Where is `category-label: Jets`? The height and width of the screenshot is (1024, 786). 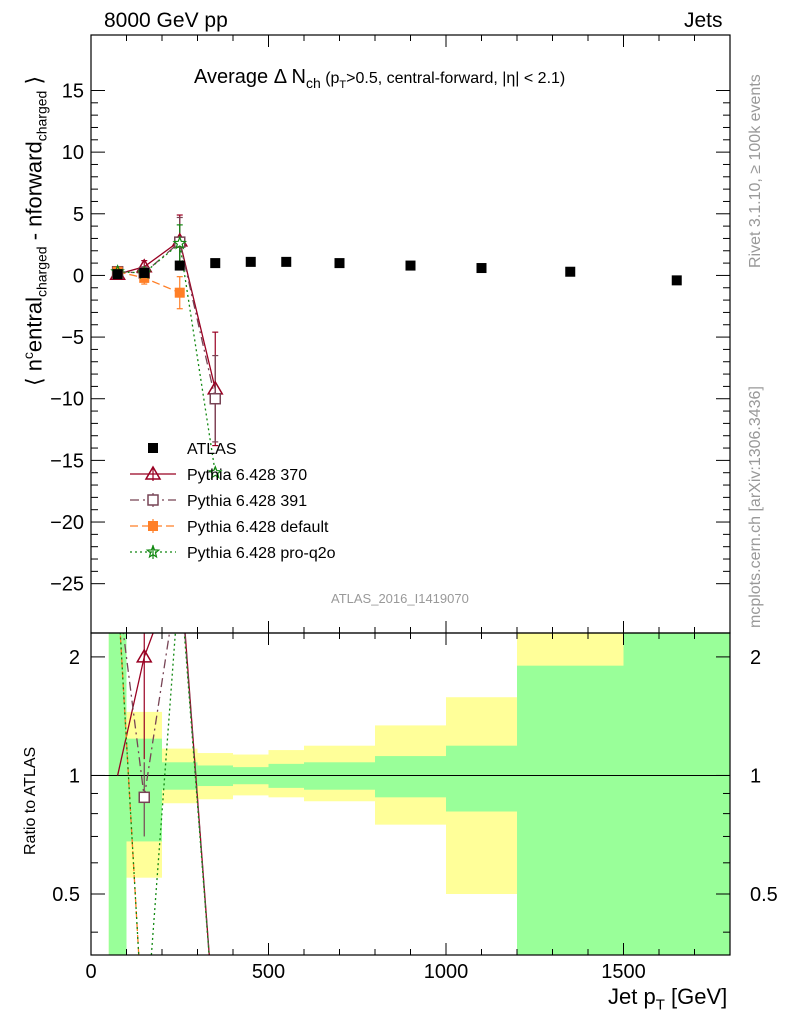 category-label: Jets is located at coordinates (703, 20).